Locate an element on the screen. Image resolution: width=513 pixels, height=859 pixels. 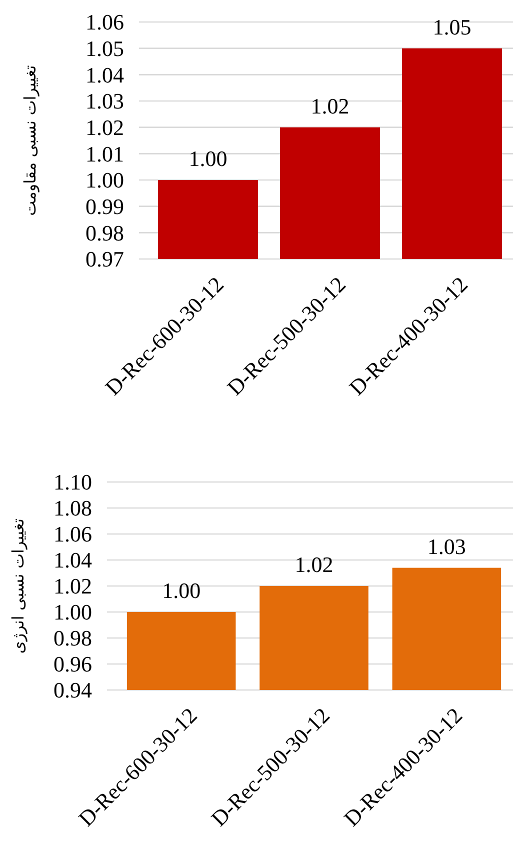
y-tick-label: 1.08 is located at coordinates (73, 508).